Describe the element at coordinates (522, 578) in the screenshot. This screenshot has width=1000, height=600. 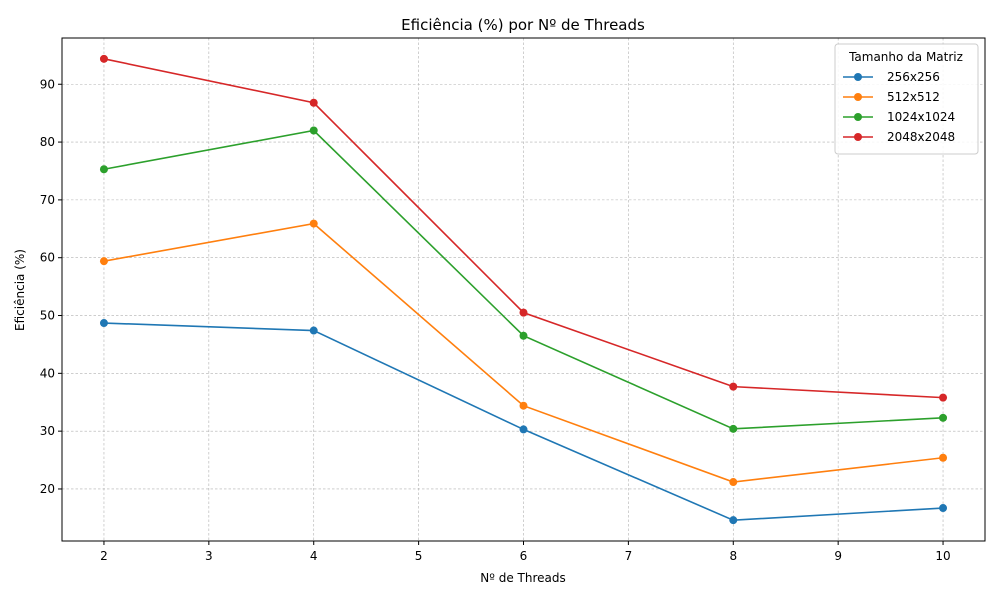
I see `x-axis-label: Nº de Threads` at that location.